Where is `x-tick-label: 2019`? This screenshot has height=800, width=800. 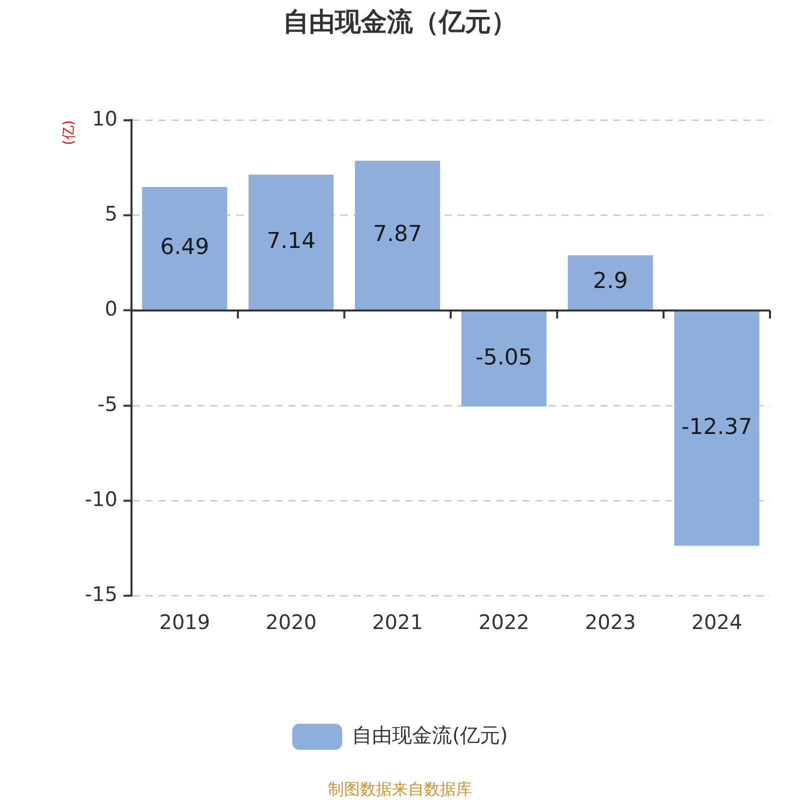 x-tick-label: 2019 is located at coordinates (184, 622).